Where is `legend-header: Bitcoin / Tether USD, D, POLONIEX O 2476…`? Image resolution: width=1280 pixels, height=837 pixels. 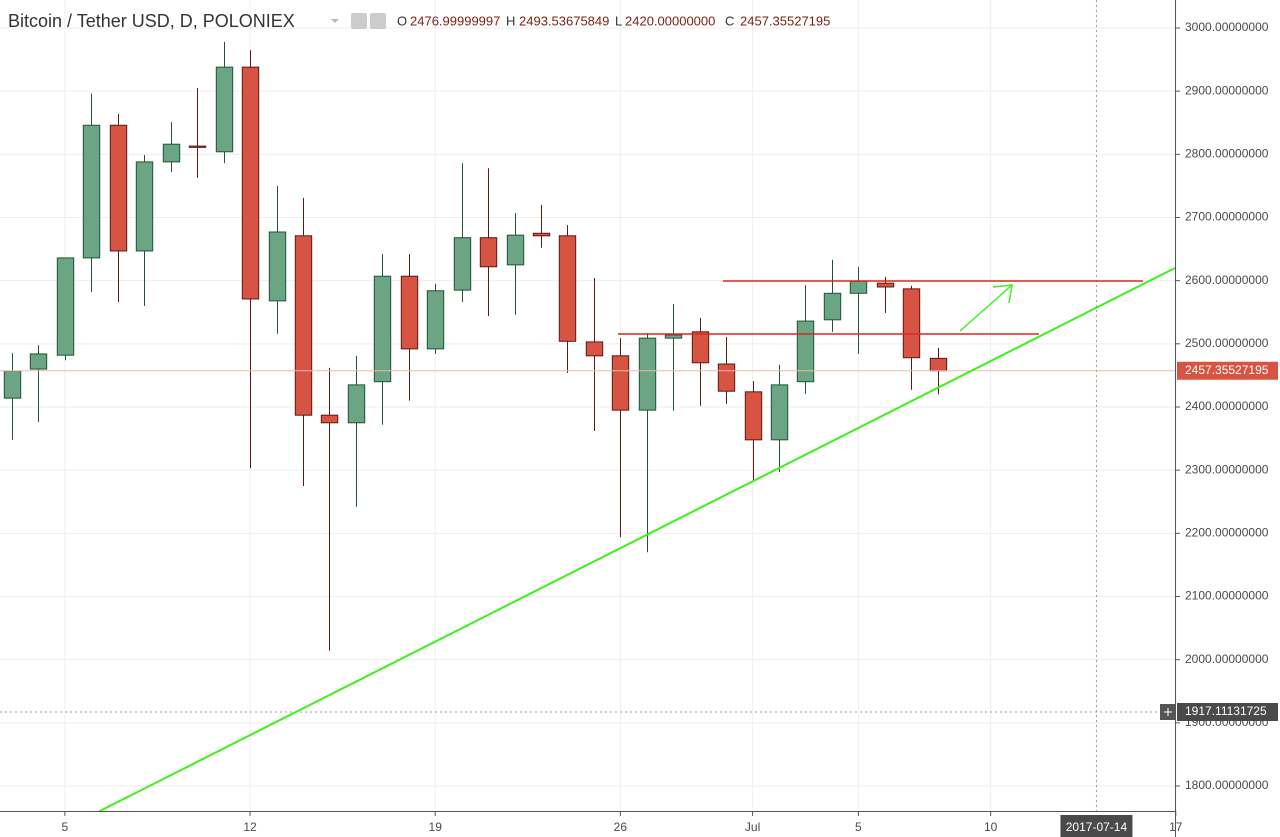 legend-header: Bitcoin / Tether USD, D, POLONIEX O 2476… is located at coordinates (419, 21).